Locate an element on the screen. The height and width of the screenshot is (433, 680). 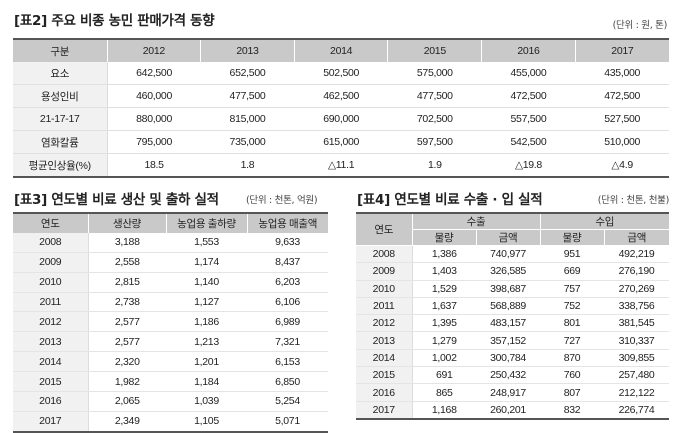
table-cell: 3,188 is located at coordinates (127, 242).